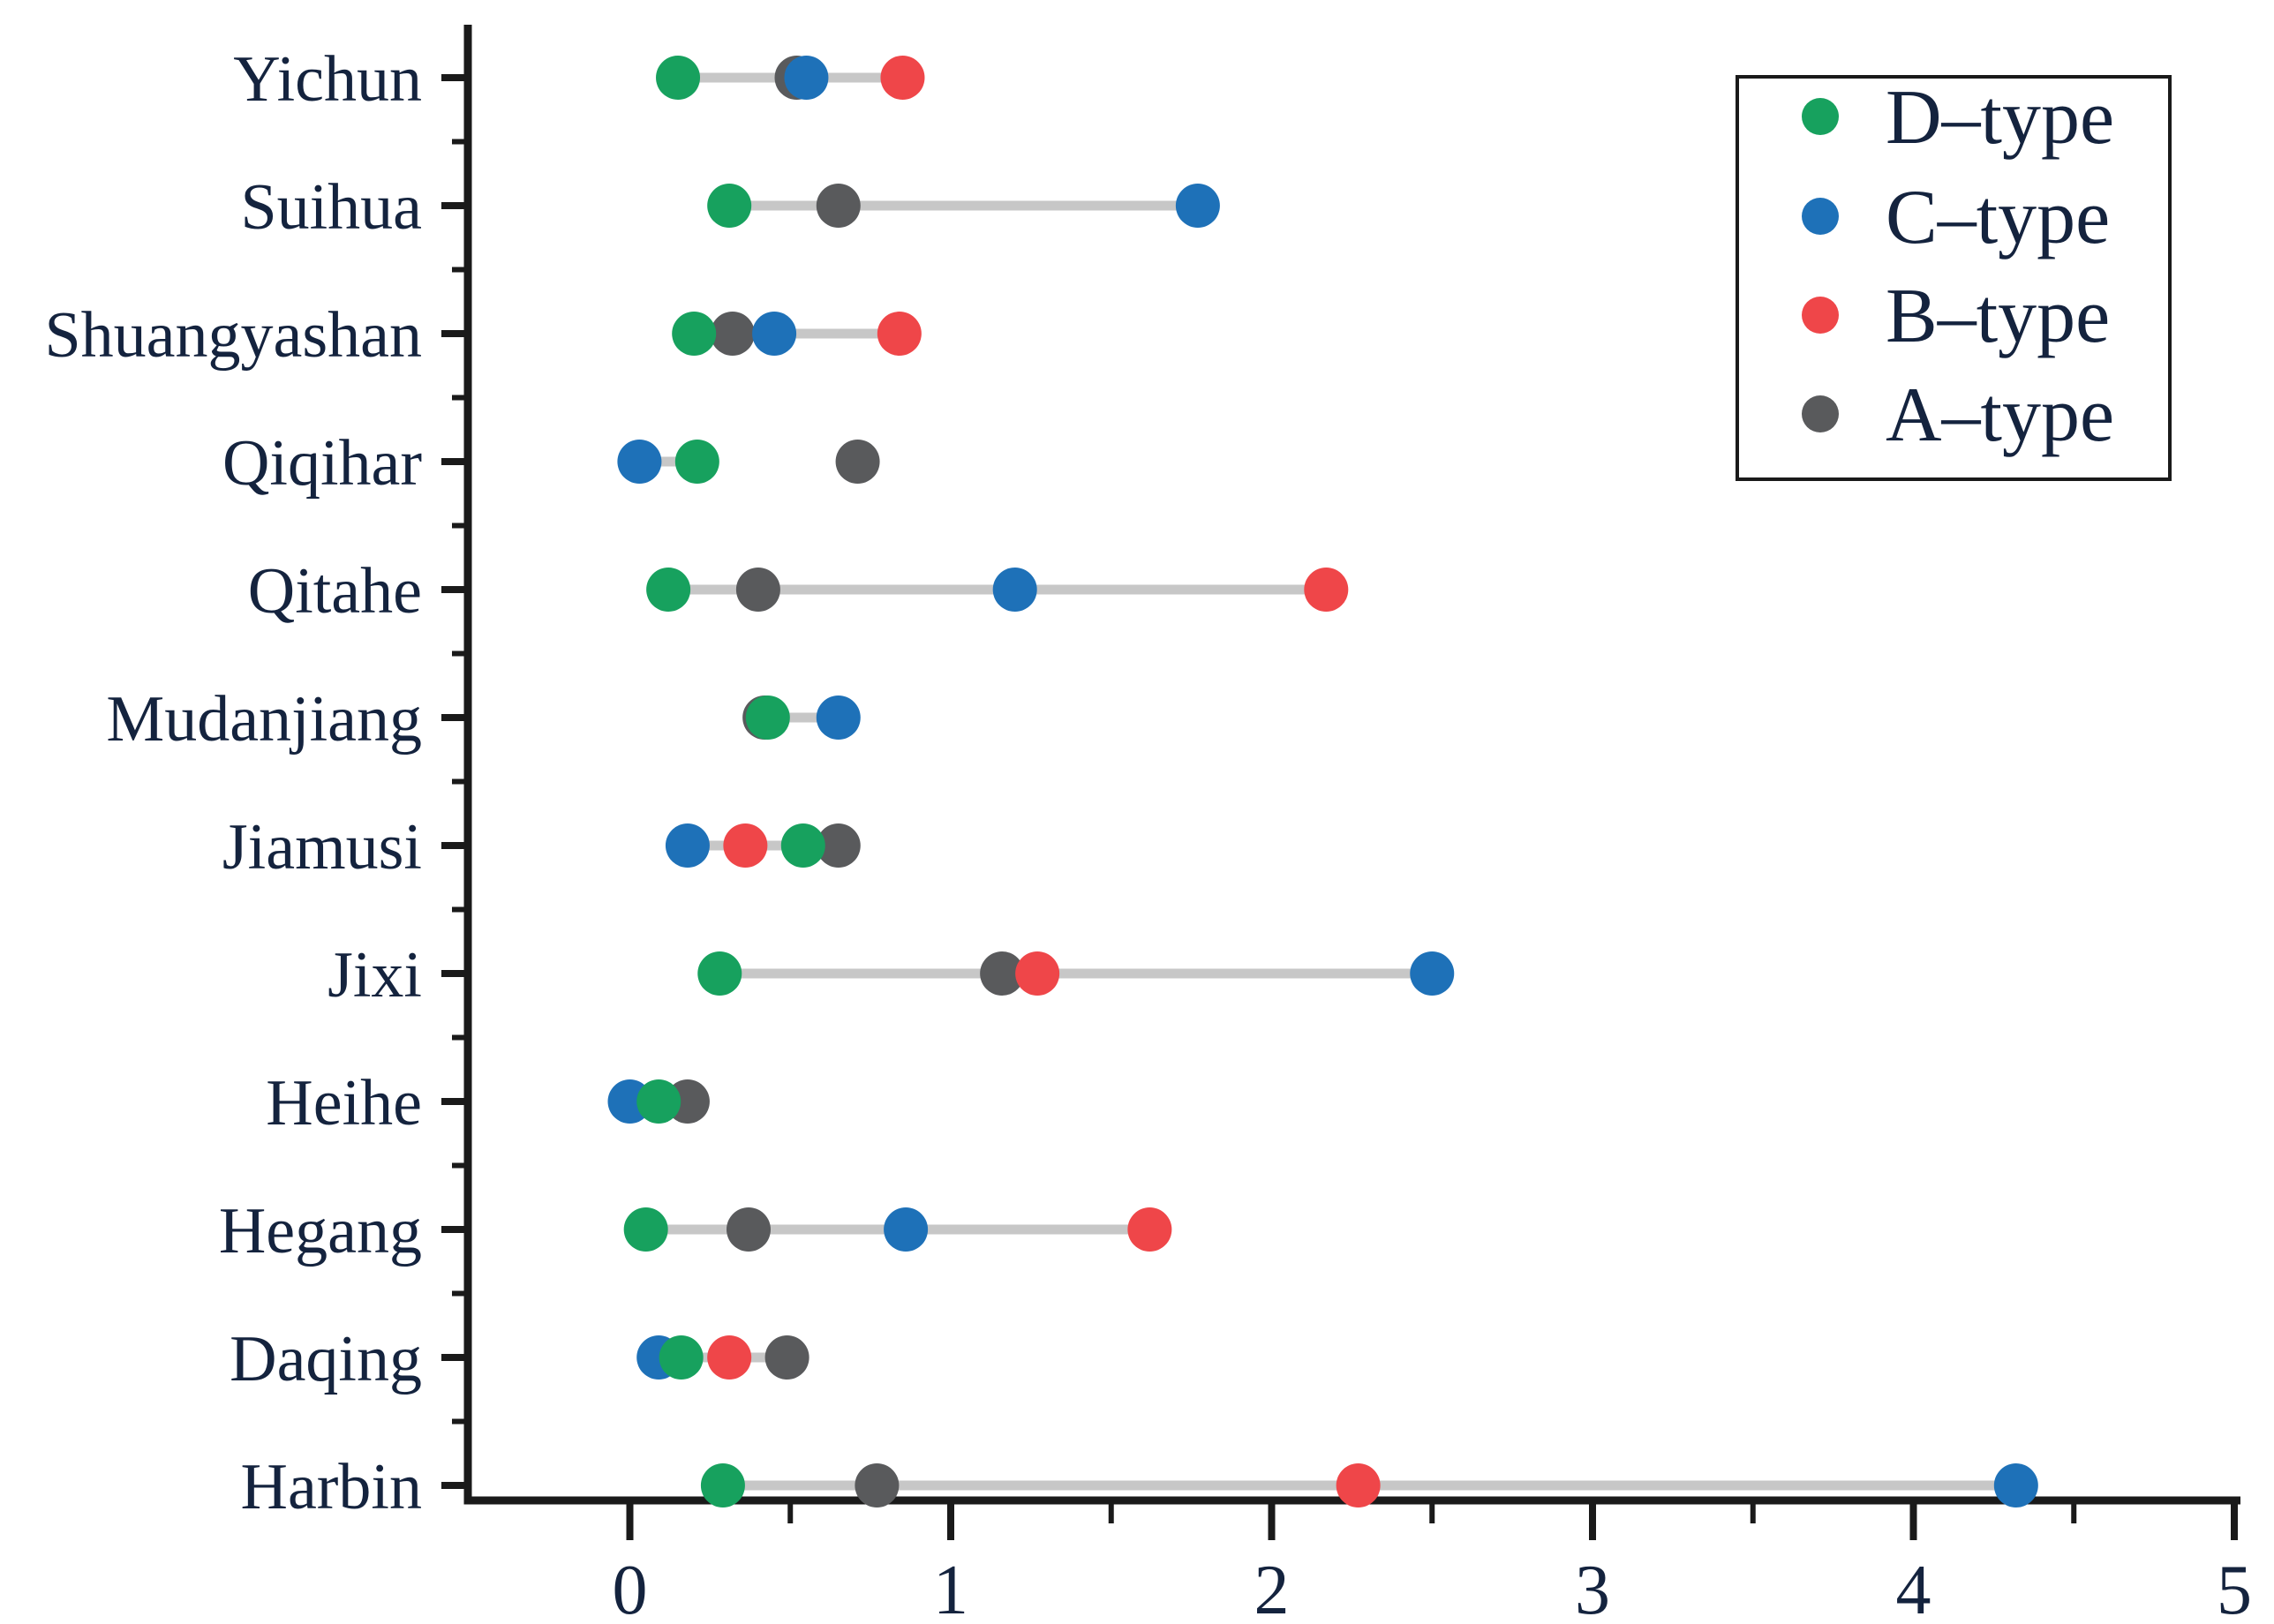 The height and width of the screenshot is (1624, 2274). What do you see at coordinates (729, 206) in the screenshot?
I see `dot-d-type-suihua` at bounding box center [729, 206].